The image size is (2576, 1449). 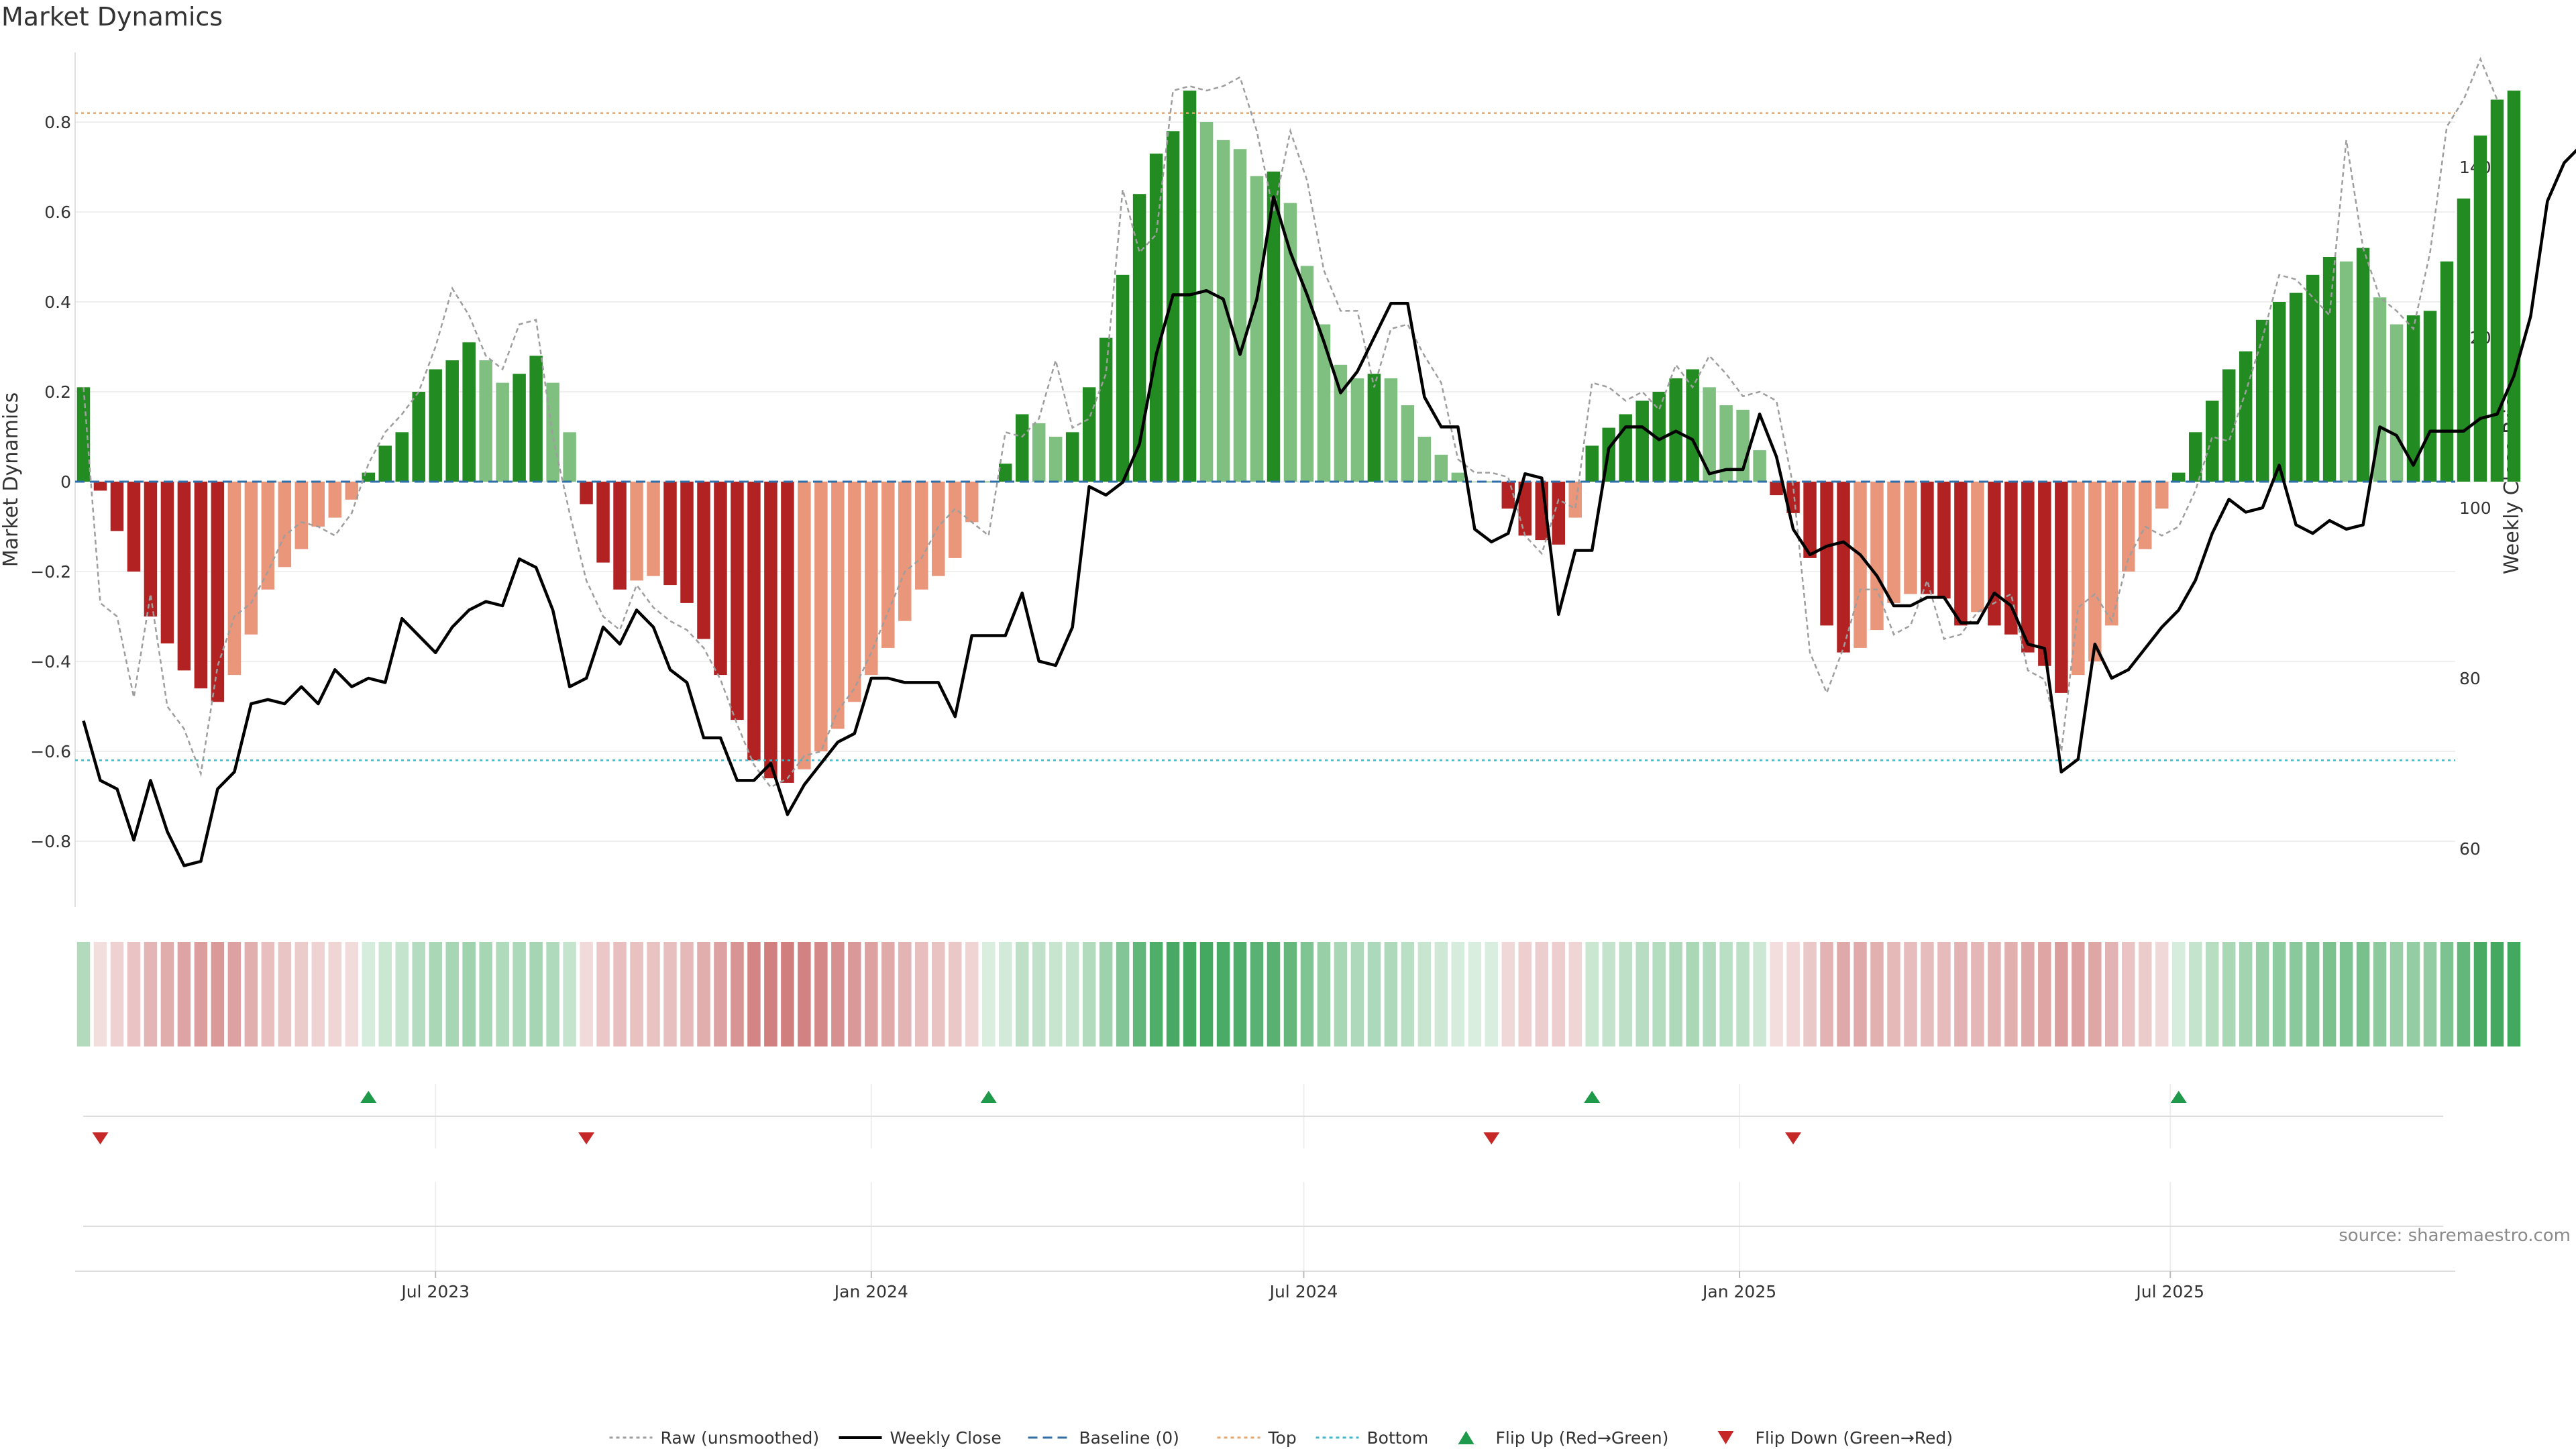 I want to click on flip-down-marker, so click(x=586, y=1138).